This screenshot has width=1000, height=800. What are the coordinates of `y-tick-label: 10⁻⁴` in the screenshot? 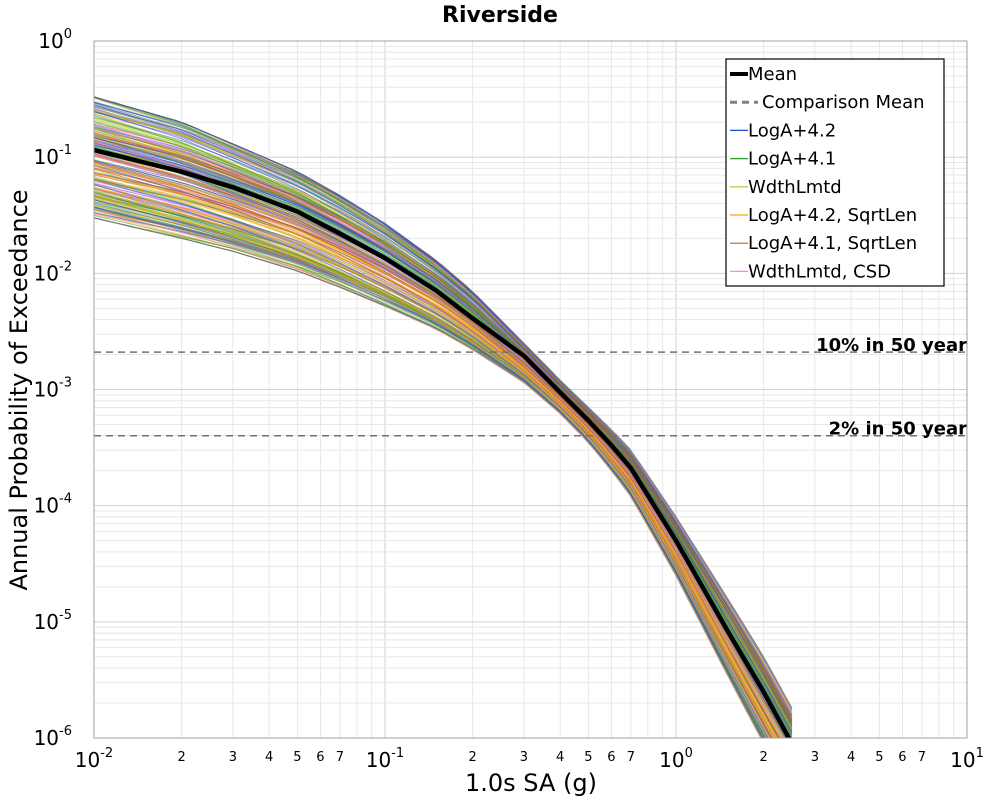 It's located at (53, 505).